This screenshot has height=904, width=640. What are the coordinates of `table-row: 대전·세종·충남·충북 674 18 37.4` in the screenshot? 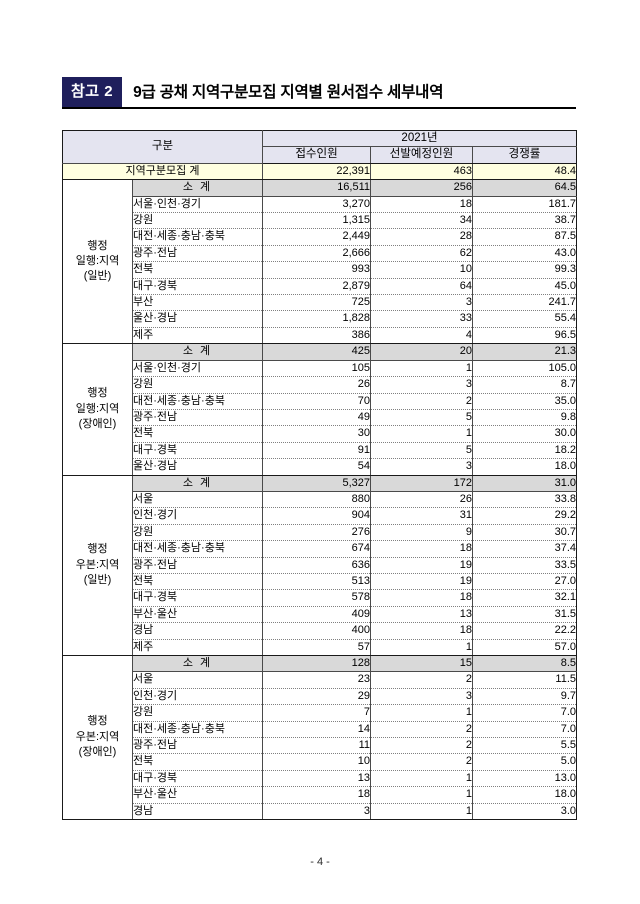 It's located at (320, 549).